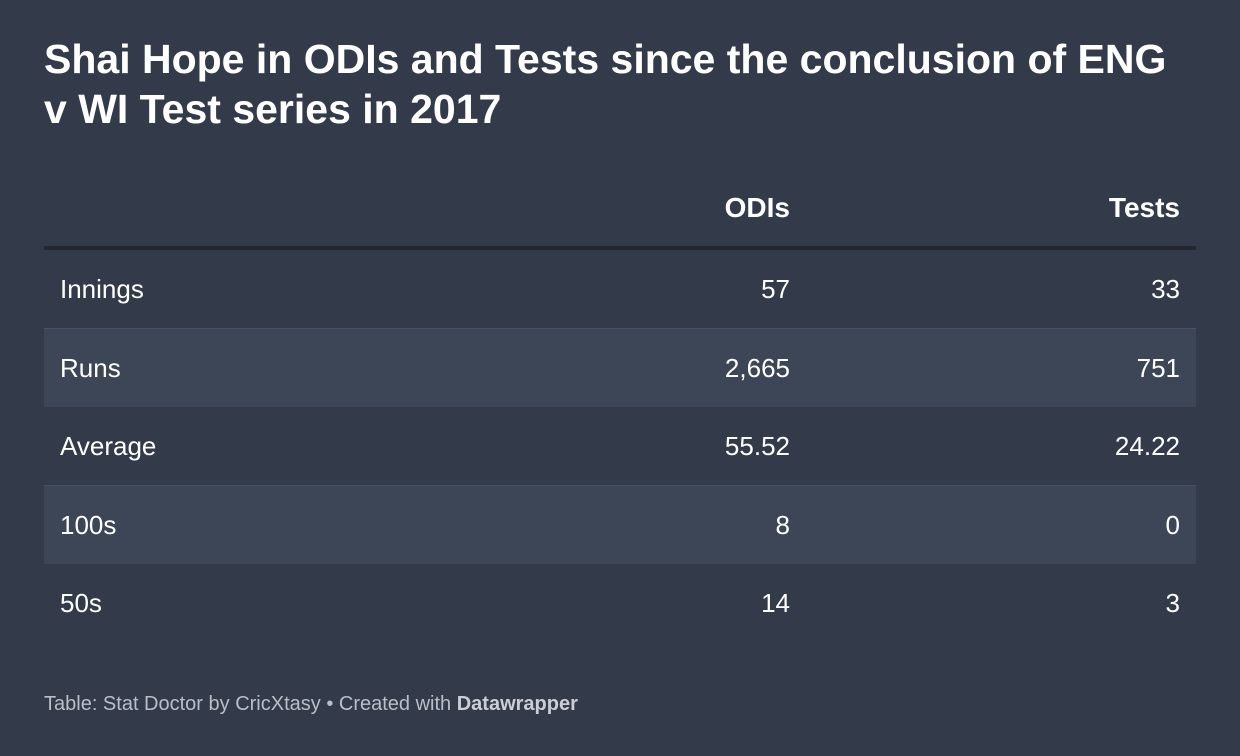 The image size is (1240, 756). Describe the element at coordinates (775, 288) in the screenshot. I see `odis-value: 57` at that location.